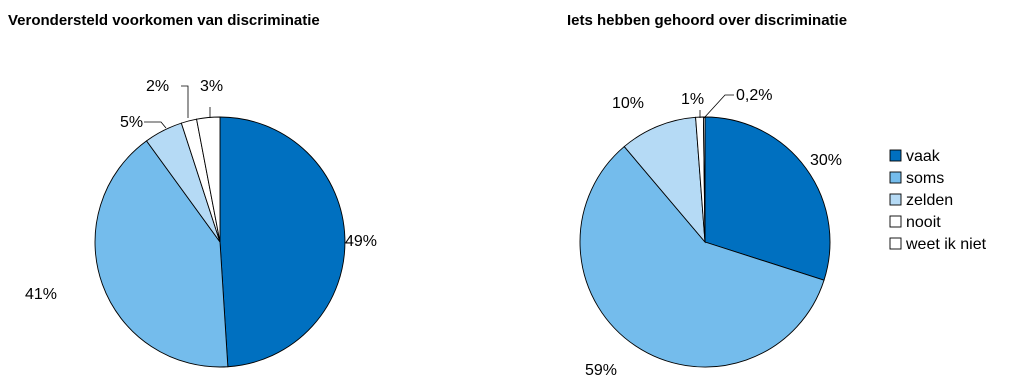 This screenshot has height=376, width=1021. Describe the element at coordinates (208, 179) in the screenshot. I see `pie-slice-weet-ik-niet` at that location.